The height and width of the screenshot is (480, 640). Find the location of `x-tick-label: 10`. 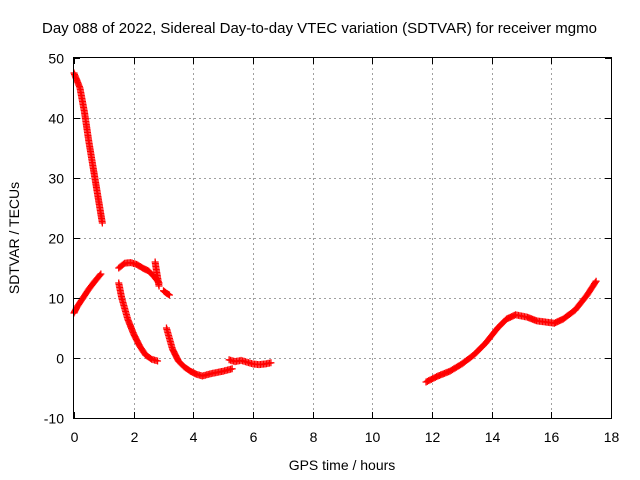

x-tick-label: 10 is located at coordinates (373, 437).